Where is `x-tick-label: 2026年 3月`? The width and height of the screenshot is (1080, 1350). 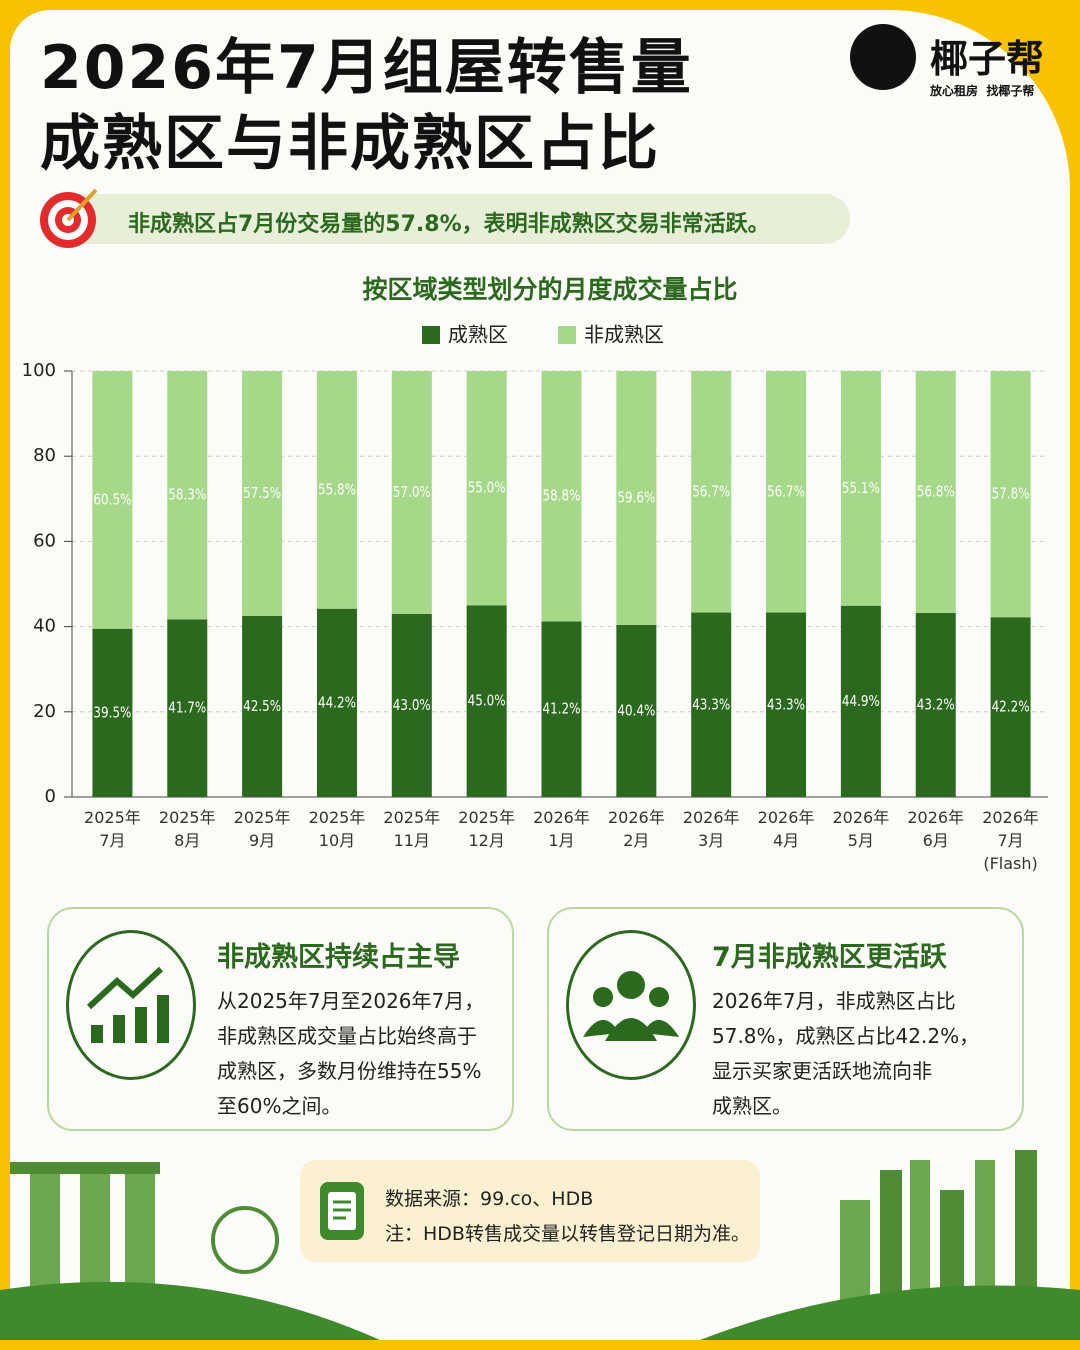 x-tick-label: 2026年 3月 is located at coordinates (711, 829).